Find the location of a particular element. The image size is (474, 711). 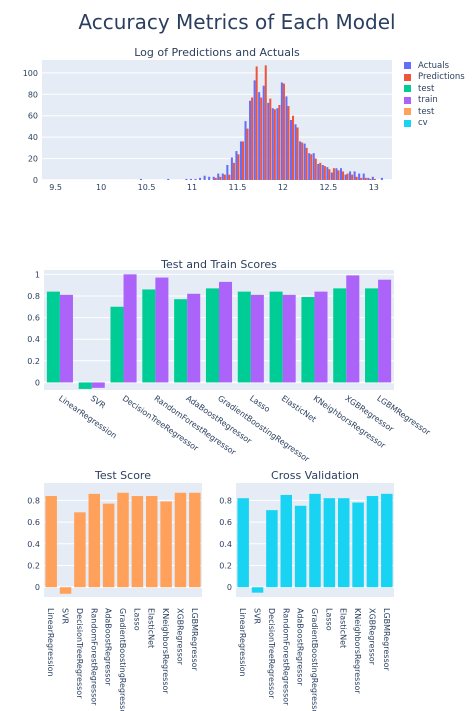

x-tick-label: 13 is located at coordinates (374, 187).